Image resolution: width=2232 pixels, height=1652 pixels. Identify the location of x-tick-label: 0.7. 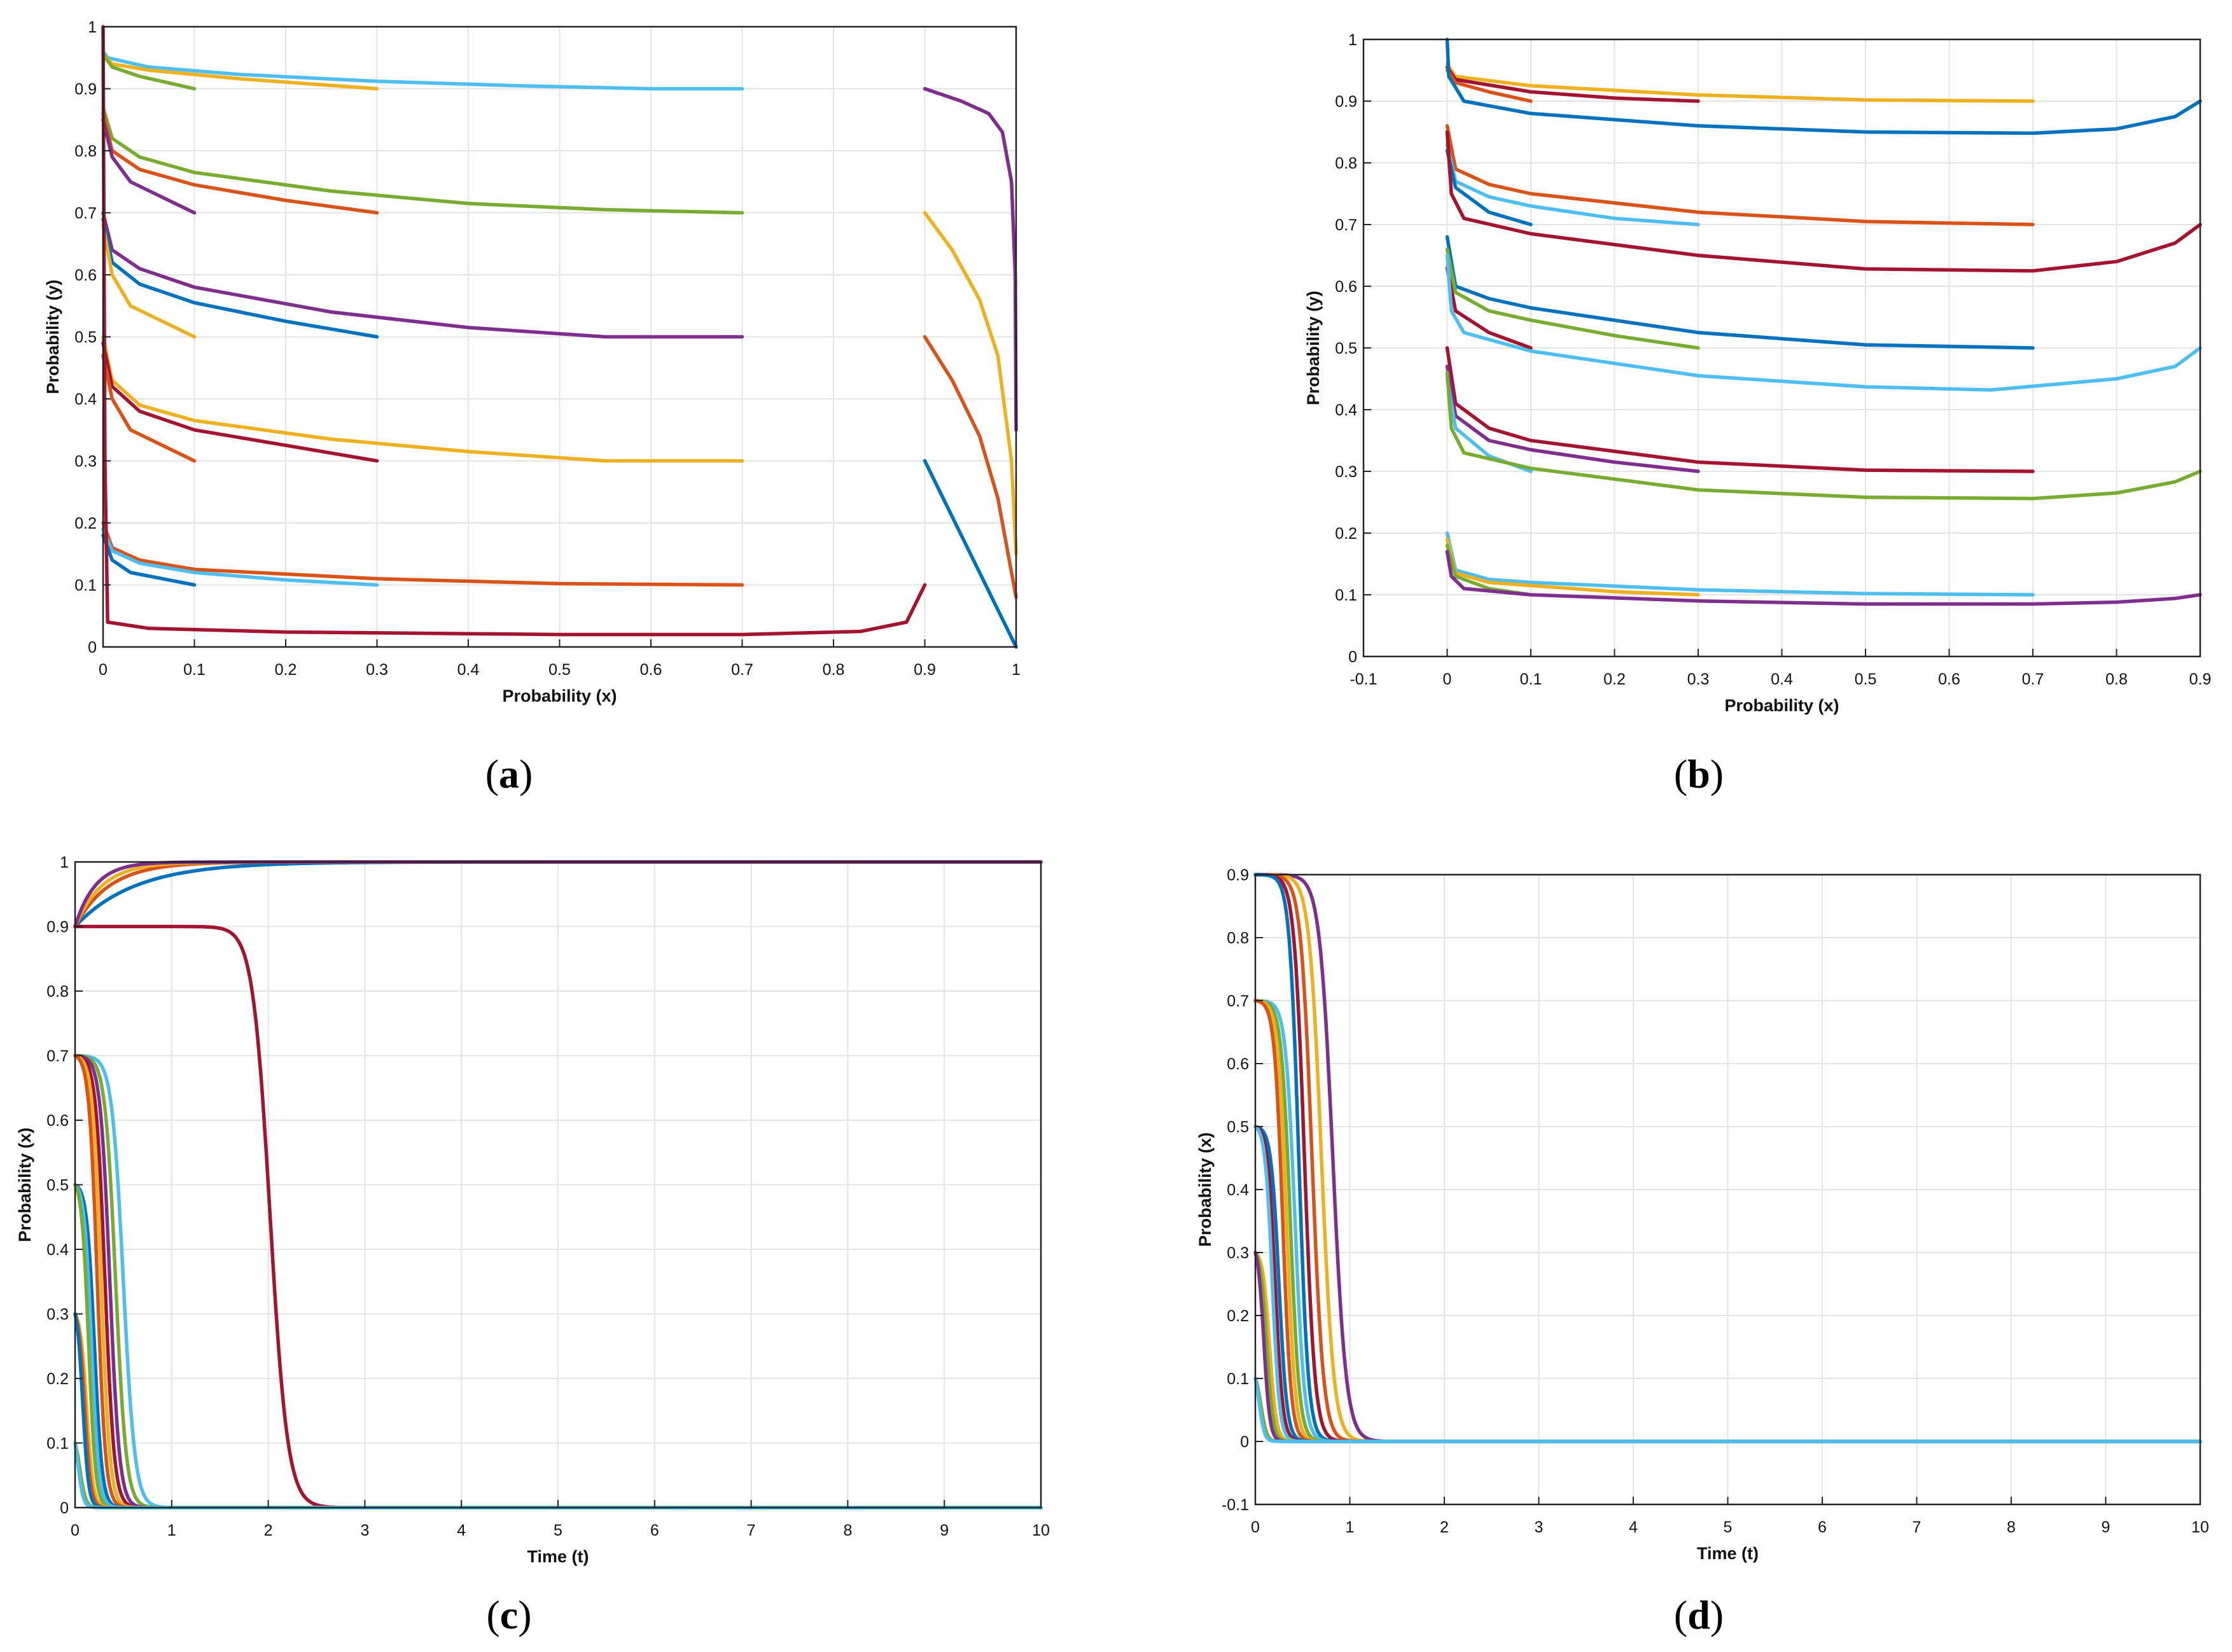
(742, 670).